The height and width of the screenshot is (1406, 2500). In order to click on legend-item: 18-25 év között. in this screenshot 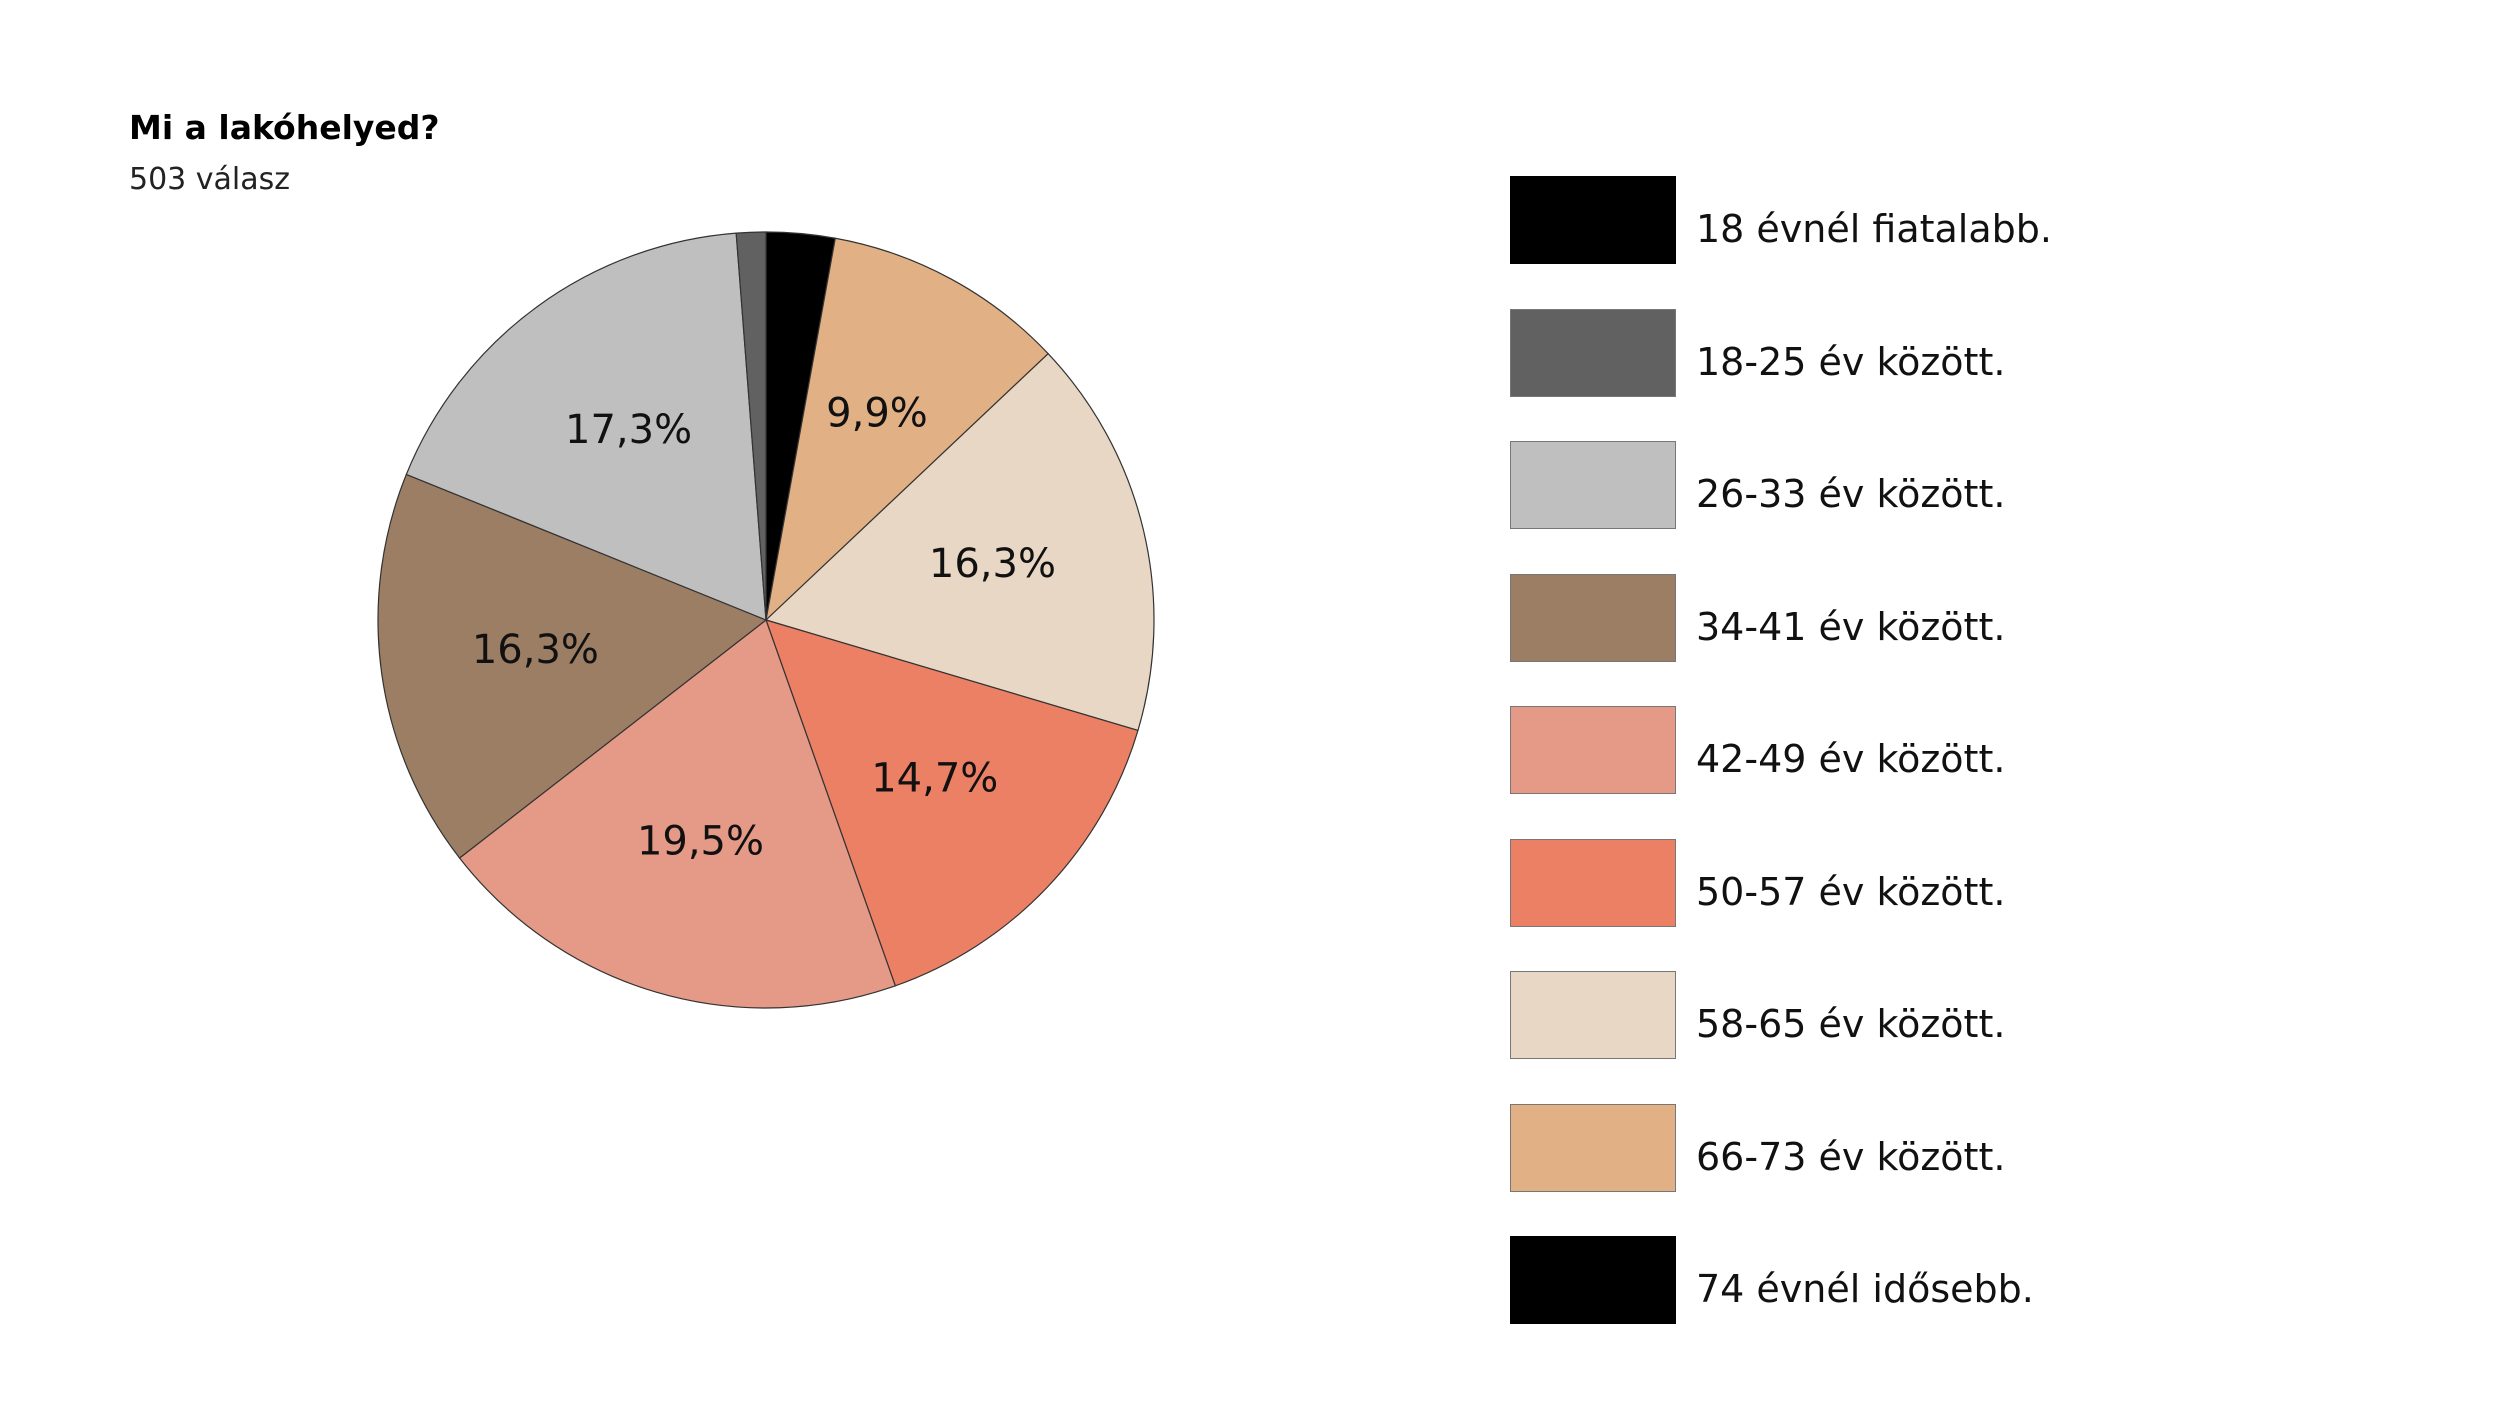, I will do `click(1910, 353)`.